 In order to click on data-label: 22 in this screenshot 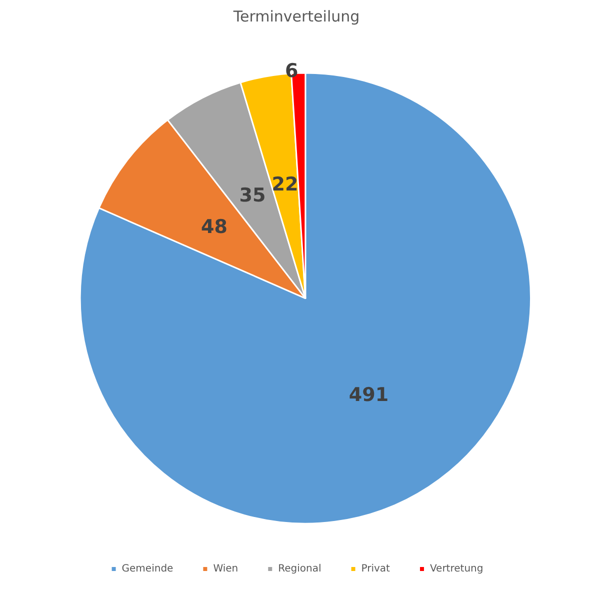, I will do `click(285, 184)`.